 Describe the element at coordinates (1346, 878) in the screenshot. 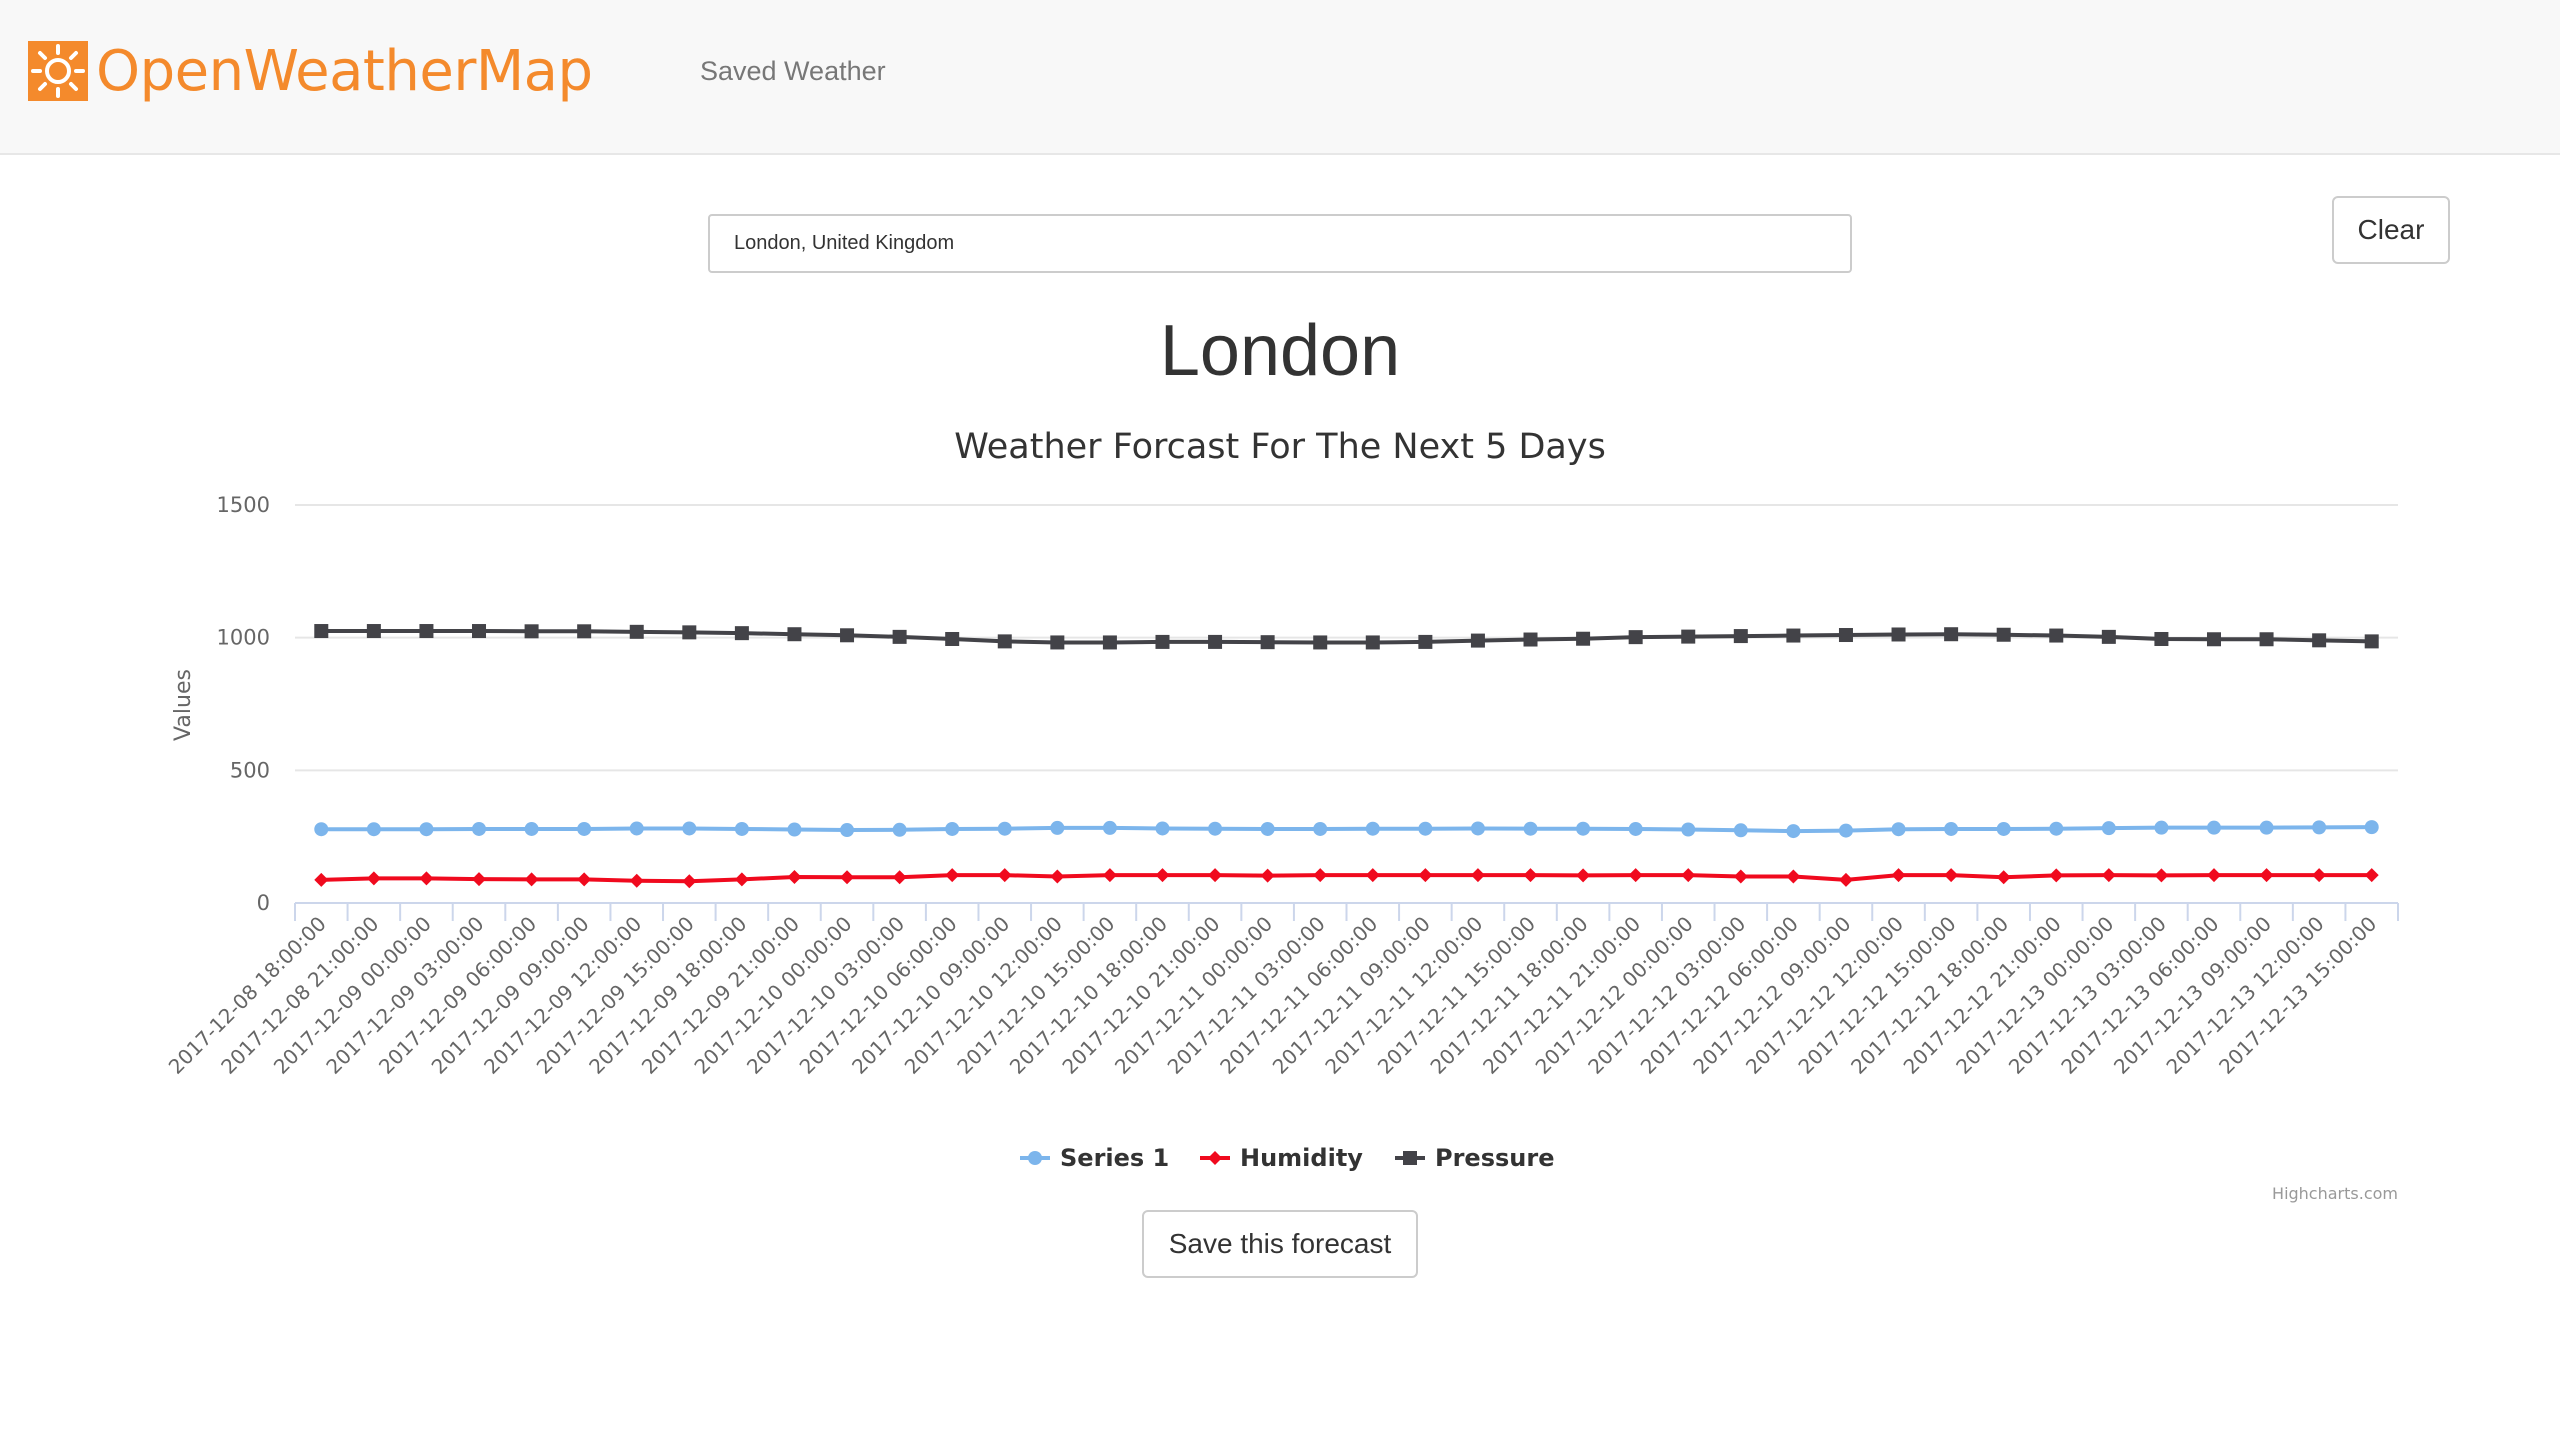

I see `series-line-humidity` at that location.